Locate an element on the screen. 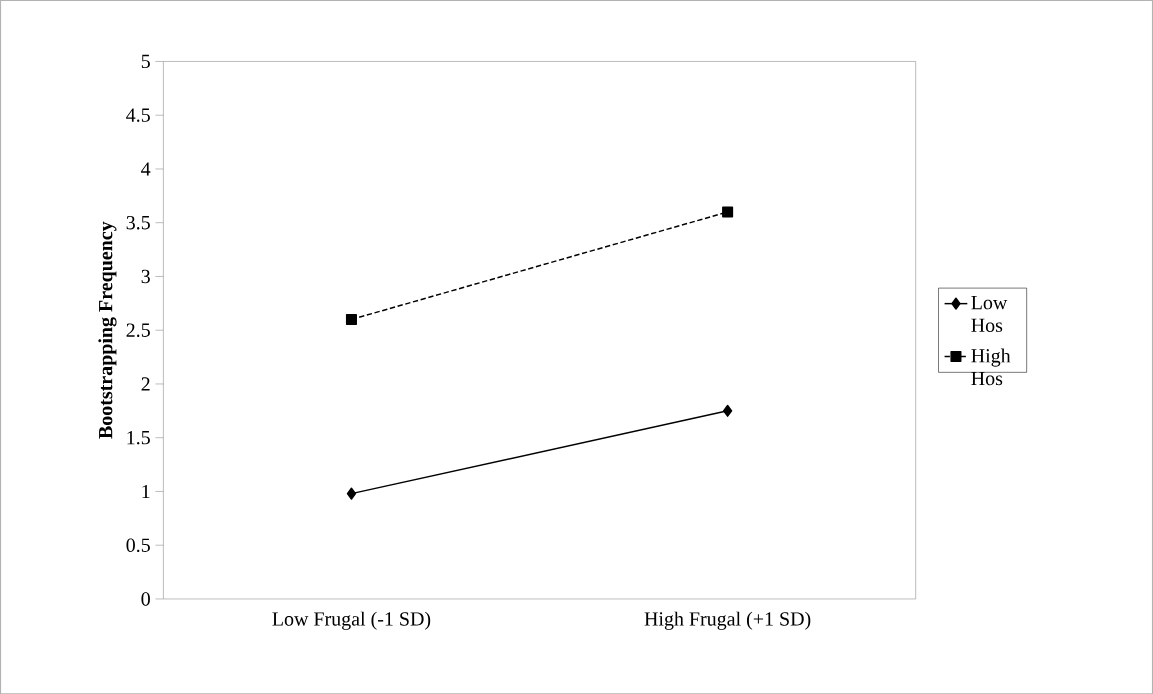 This screenshot has width=1153, height=694. x-tick-label: Low Frugal (-1 SD) is located at coordinates (351, 620).